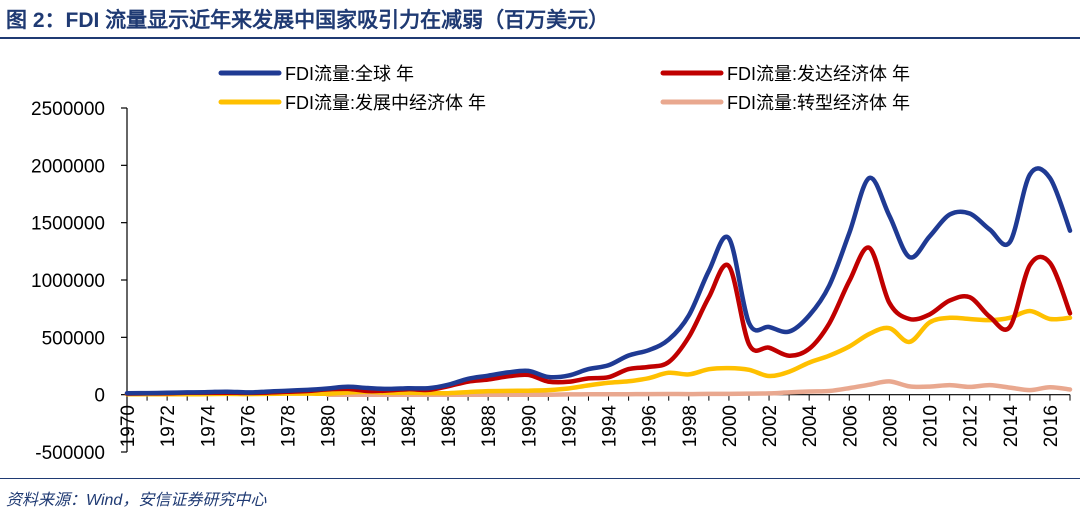 The image size is (1080, 511). I want to click on x-tick-label: 2004, so click(810, 426).